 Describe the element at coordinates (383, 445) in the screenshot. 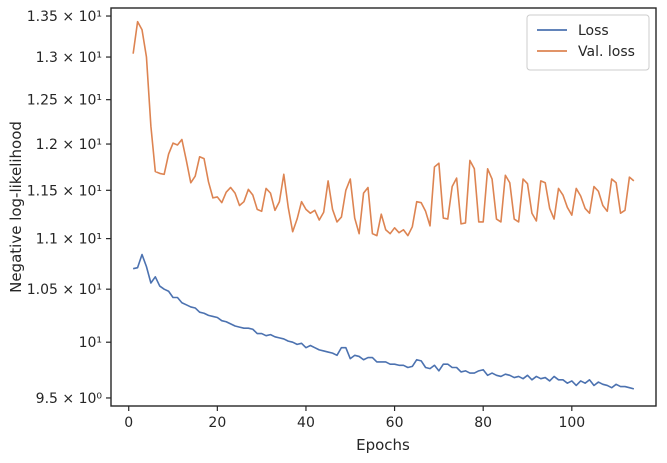

I see `x-axis-label: Epochs` at that location.